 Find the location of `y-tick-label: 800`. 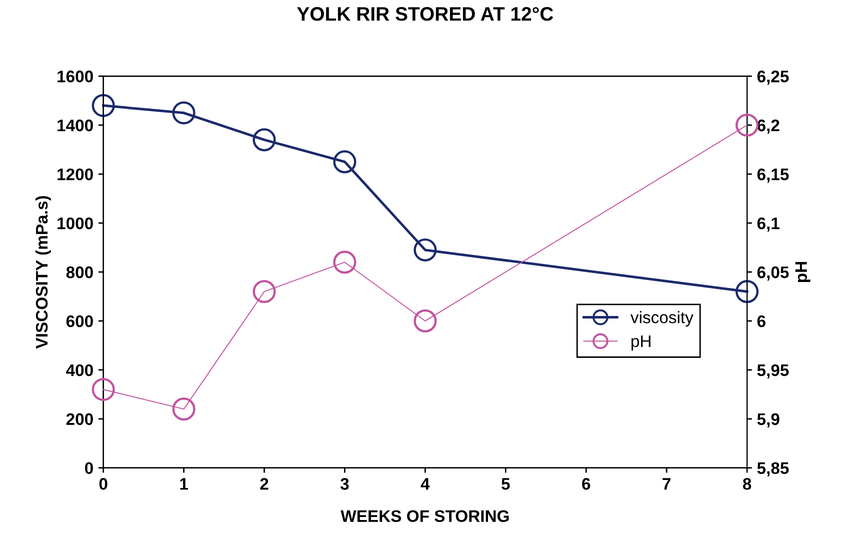

y-tick-label: 800 is located at coordinates (79, 272).